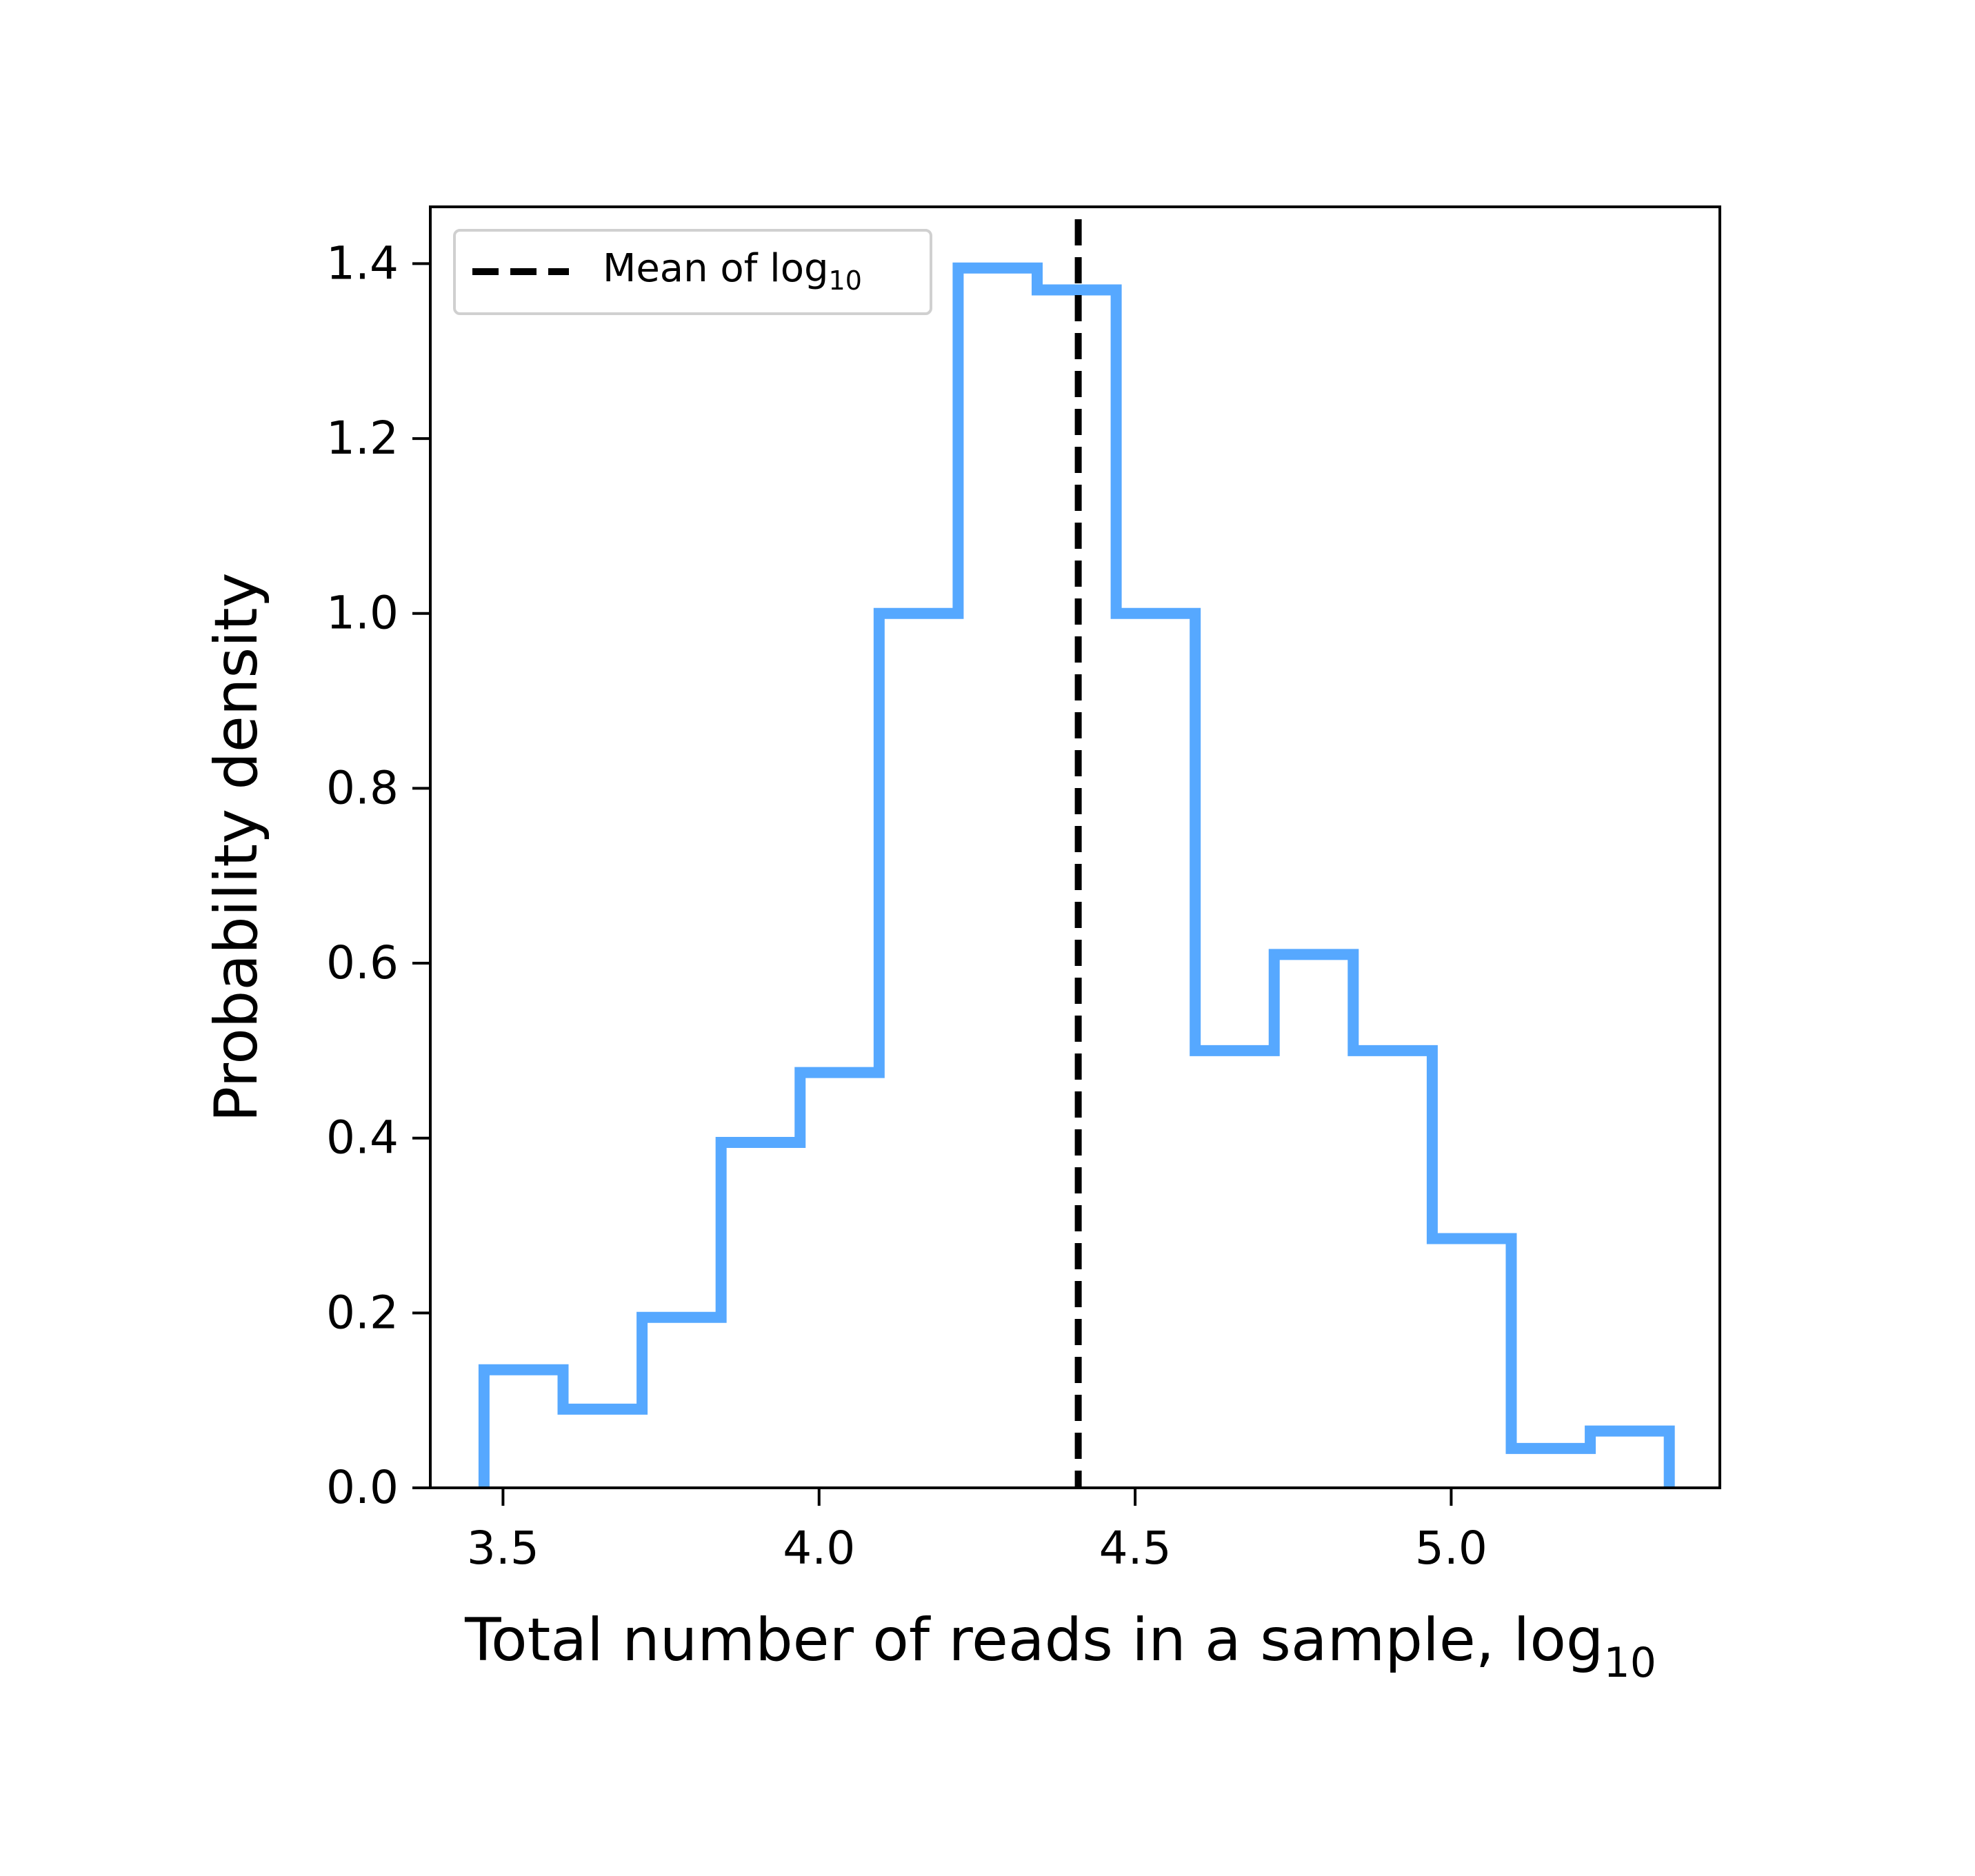 The width and height of the screenshot is (1975, 1876). I want to click on legend-box, so click(692, 272).